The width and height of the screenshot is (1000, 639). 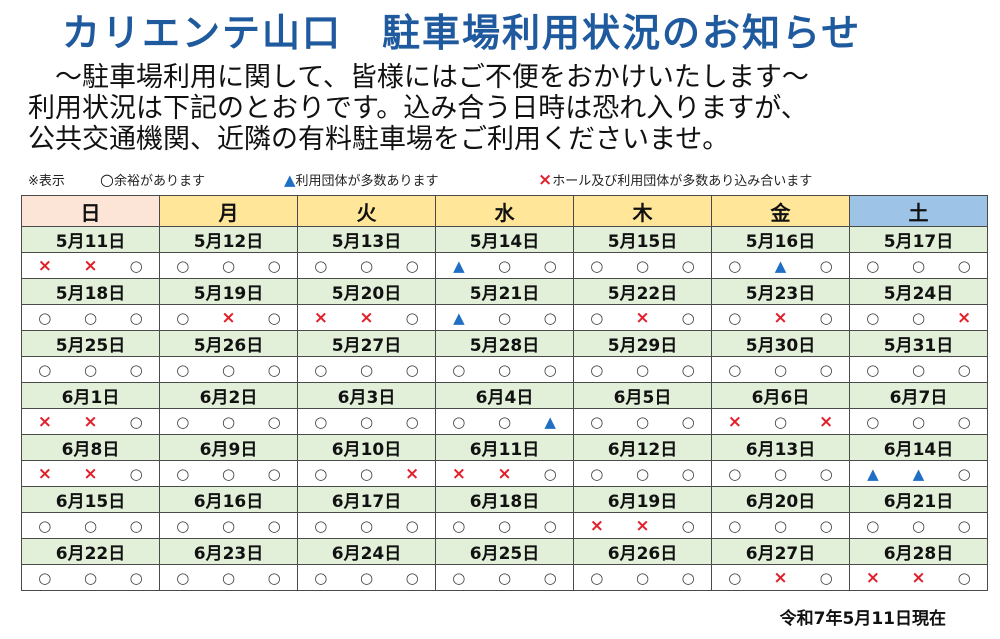 I want to click on date-cell: 6月18日, so click(x=504, y=499).